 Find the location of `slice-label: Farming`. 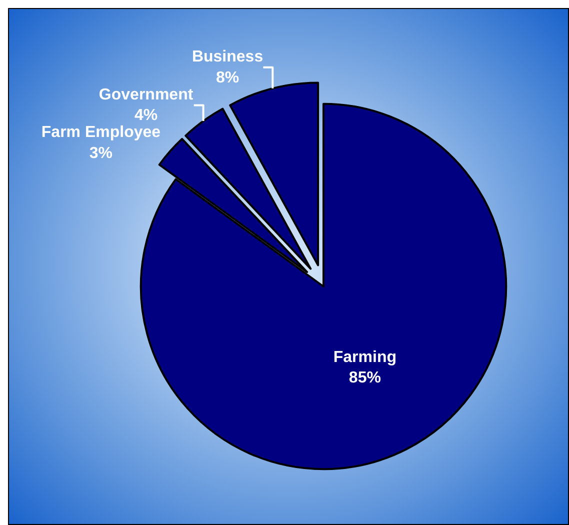

slice-label: Farming is located at coordinates (365, 357).